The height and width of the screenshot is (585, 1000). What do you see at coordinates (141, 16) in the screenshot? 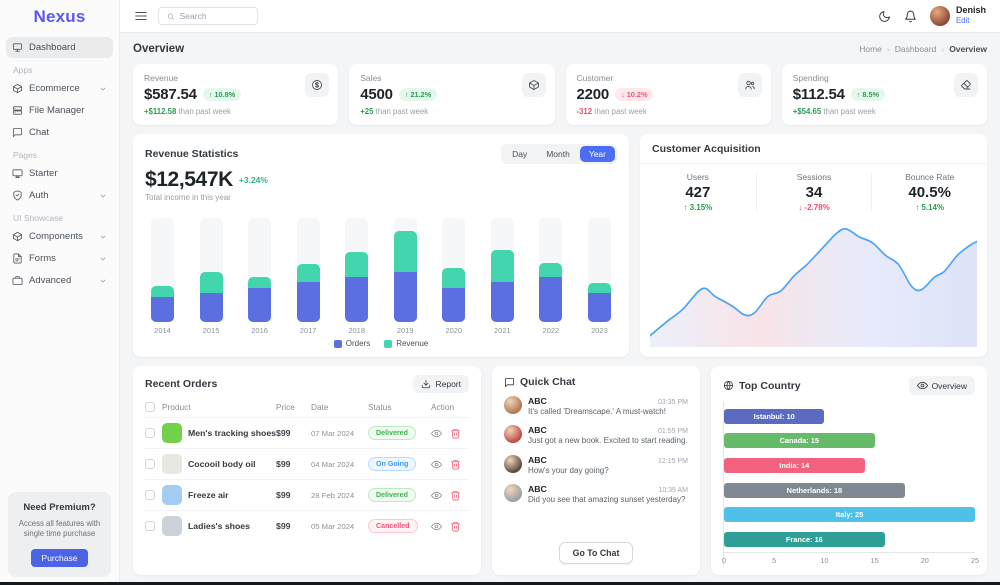
I see `menu-icon` at bounding box center [141, 16].